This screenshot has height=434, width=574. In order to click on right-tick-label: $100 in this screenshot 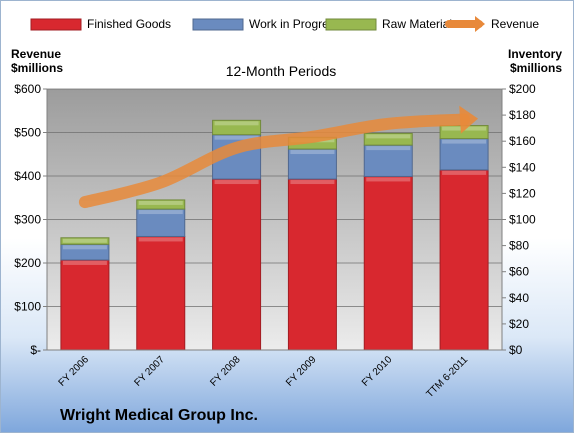, I will do `click(522, 220)`.